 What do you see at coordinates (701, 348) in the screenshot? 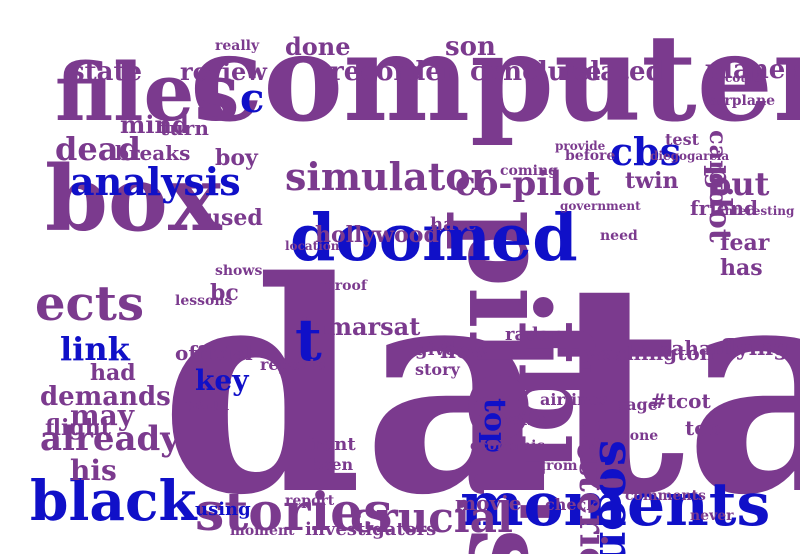
I see `word-zaharie: zaharie` at bounding box center [701, 348].